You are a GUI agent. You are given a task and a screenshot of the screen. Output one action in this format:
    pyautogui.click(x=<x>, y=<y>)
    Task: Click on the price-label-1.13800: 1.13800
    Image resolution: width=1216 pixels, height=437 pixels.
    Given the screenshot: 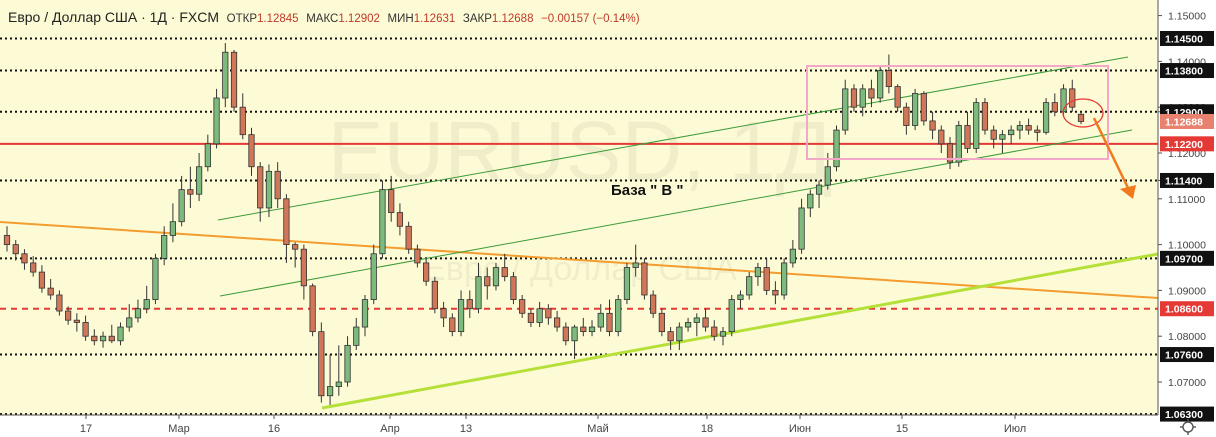 What is the action you would take?
    pyautogui.click(x=1187, y=71)
    